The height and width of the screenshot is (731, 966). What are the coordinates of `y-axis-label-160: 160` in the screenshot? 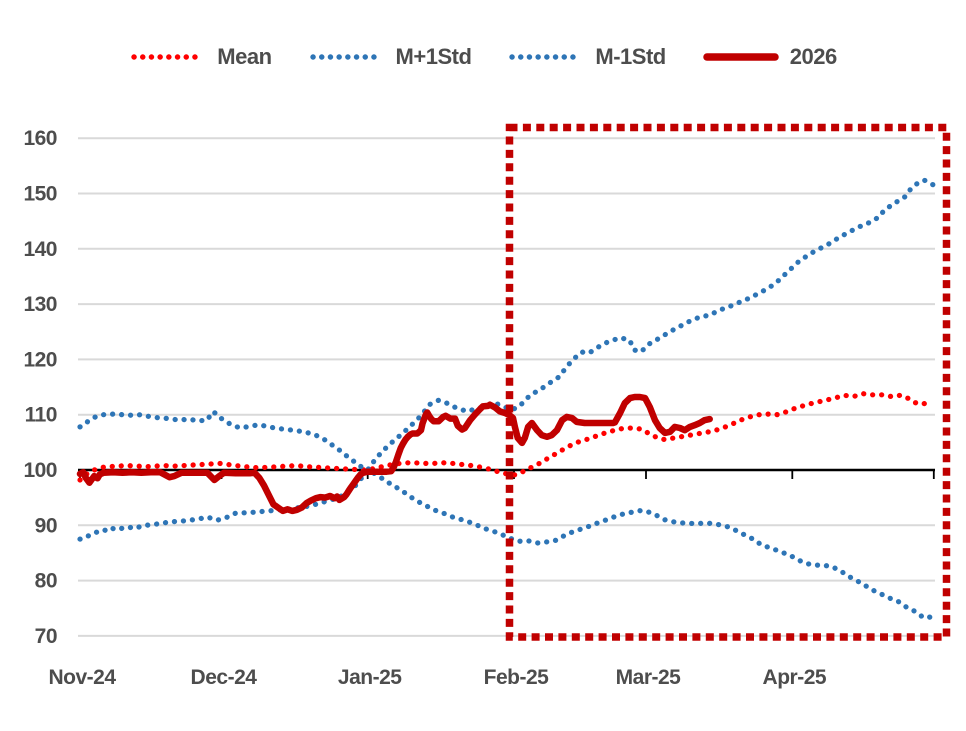 It's located at (40, 138).